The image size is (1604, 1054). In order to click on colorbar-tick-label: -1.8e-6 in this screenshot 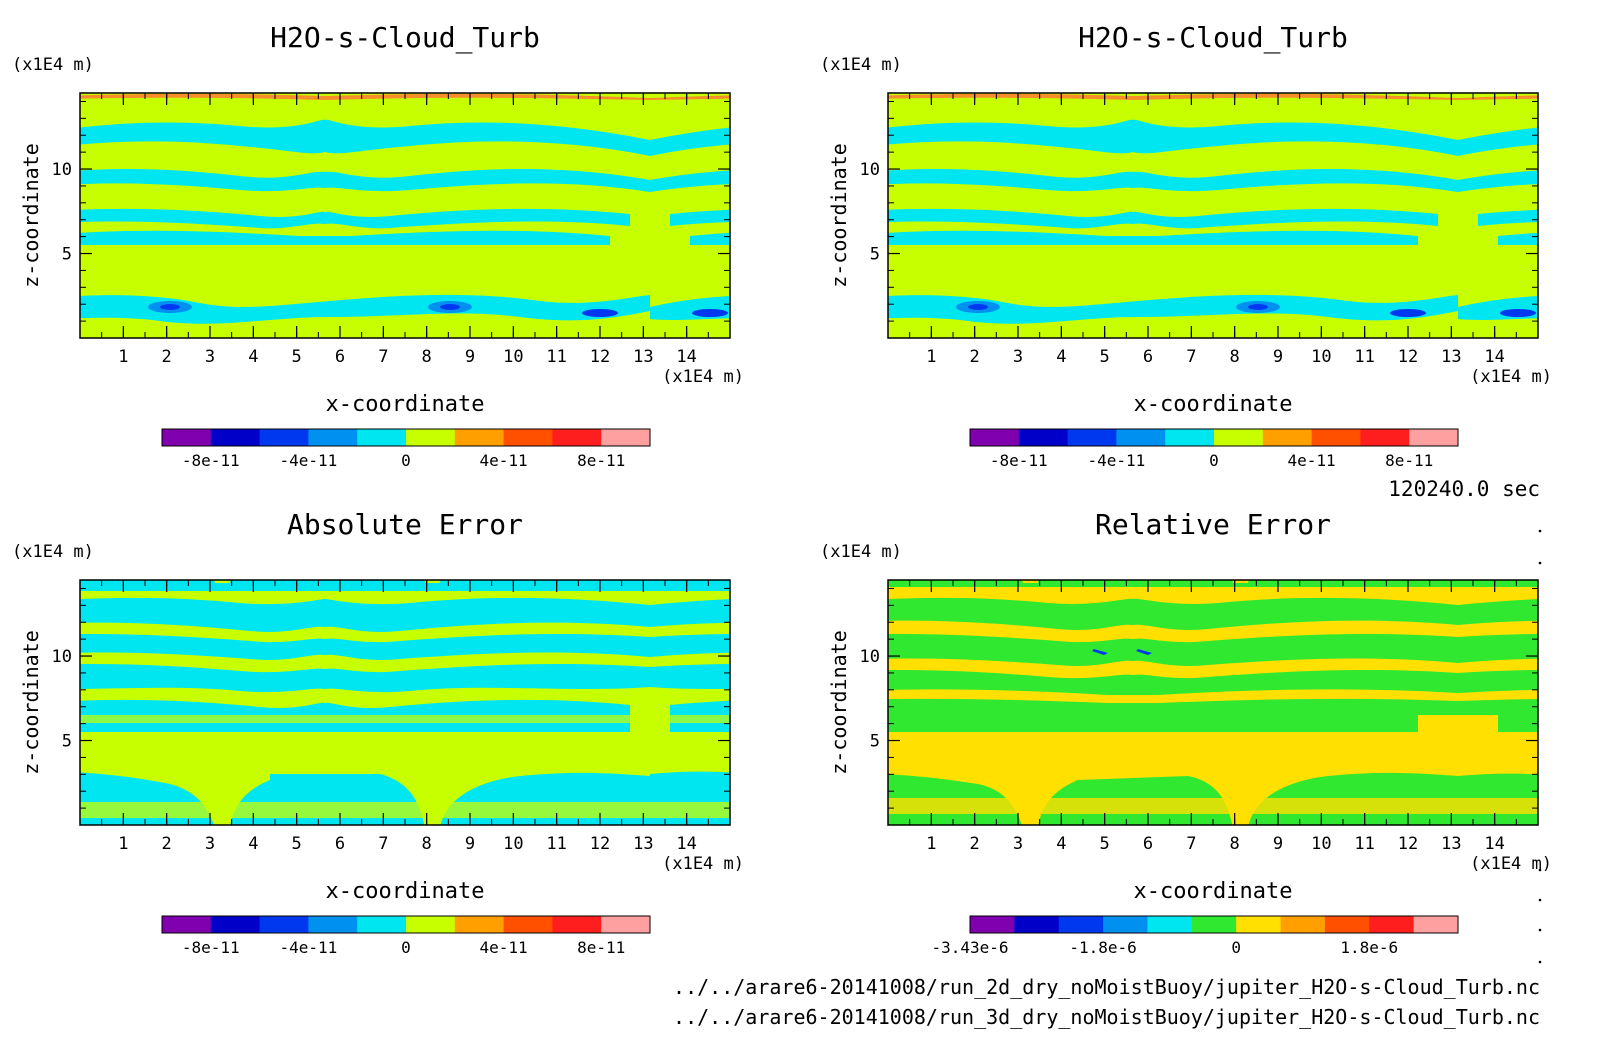, I will do `click(1102, 947)`.